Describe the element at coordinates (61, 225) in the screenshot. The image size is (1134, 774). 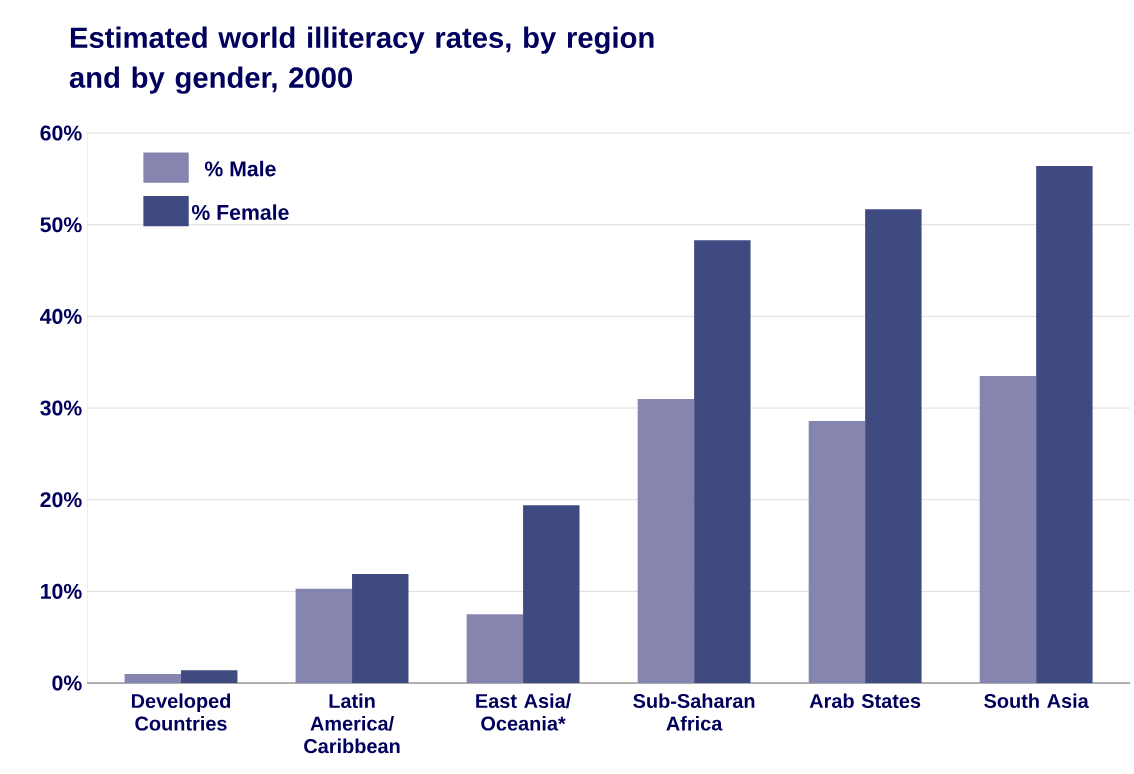
I see `y-tick-label: 50%` at that location.